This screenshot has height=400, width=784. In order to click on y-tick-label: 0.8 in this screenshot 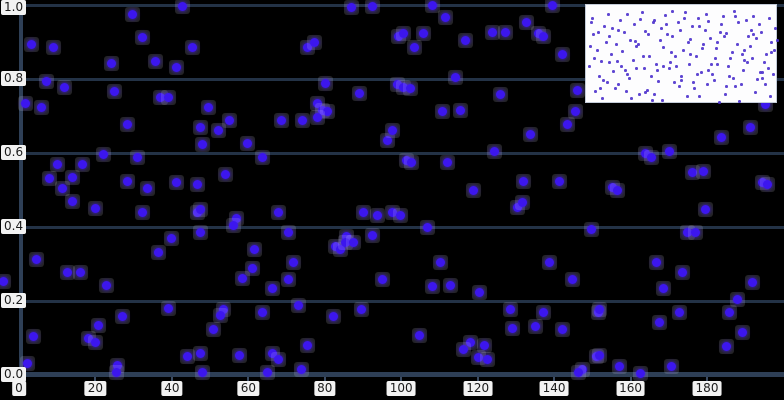, I will do `click(14, 78)`.